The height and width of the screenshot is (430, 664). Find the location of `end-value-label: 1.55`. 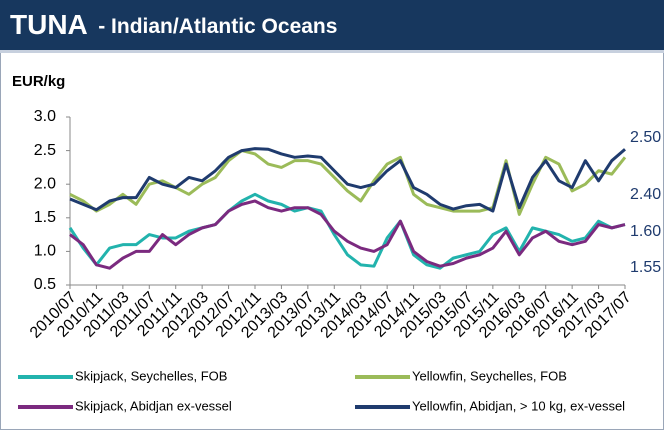

end-value-label: 1.55 is located at coordinates (645, 267).